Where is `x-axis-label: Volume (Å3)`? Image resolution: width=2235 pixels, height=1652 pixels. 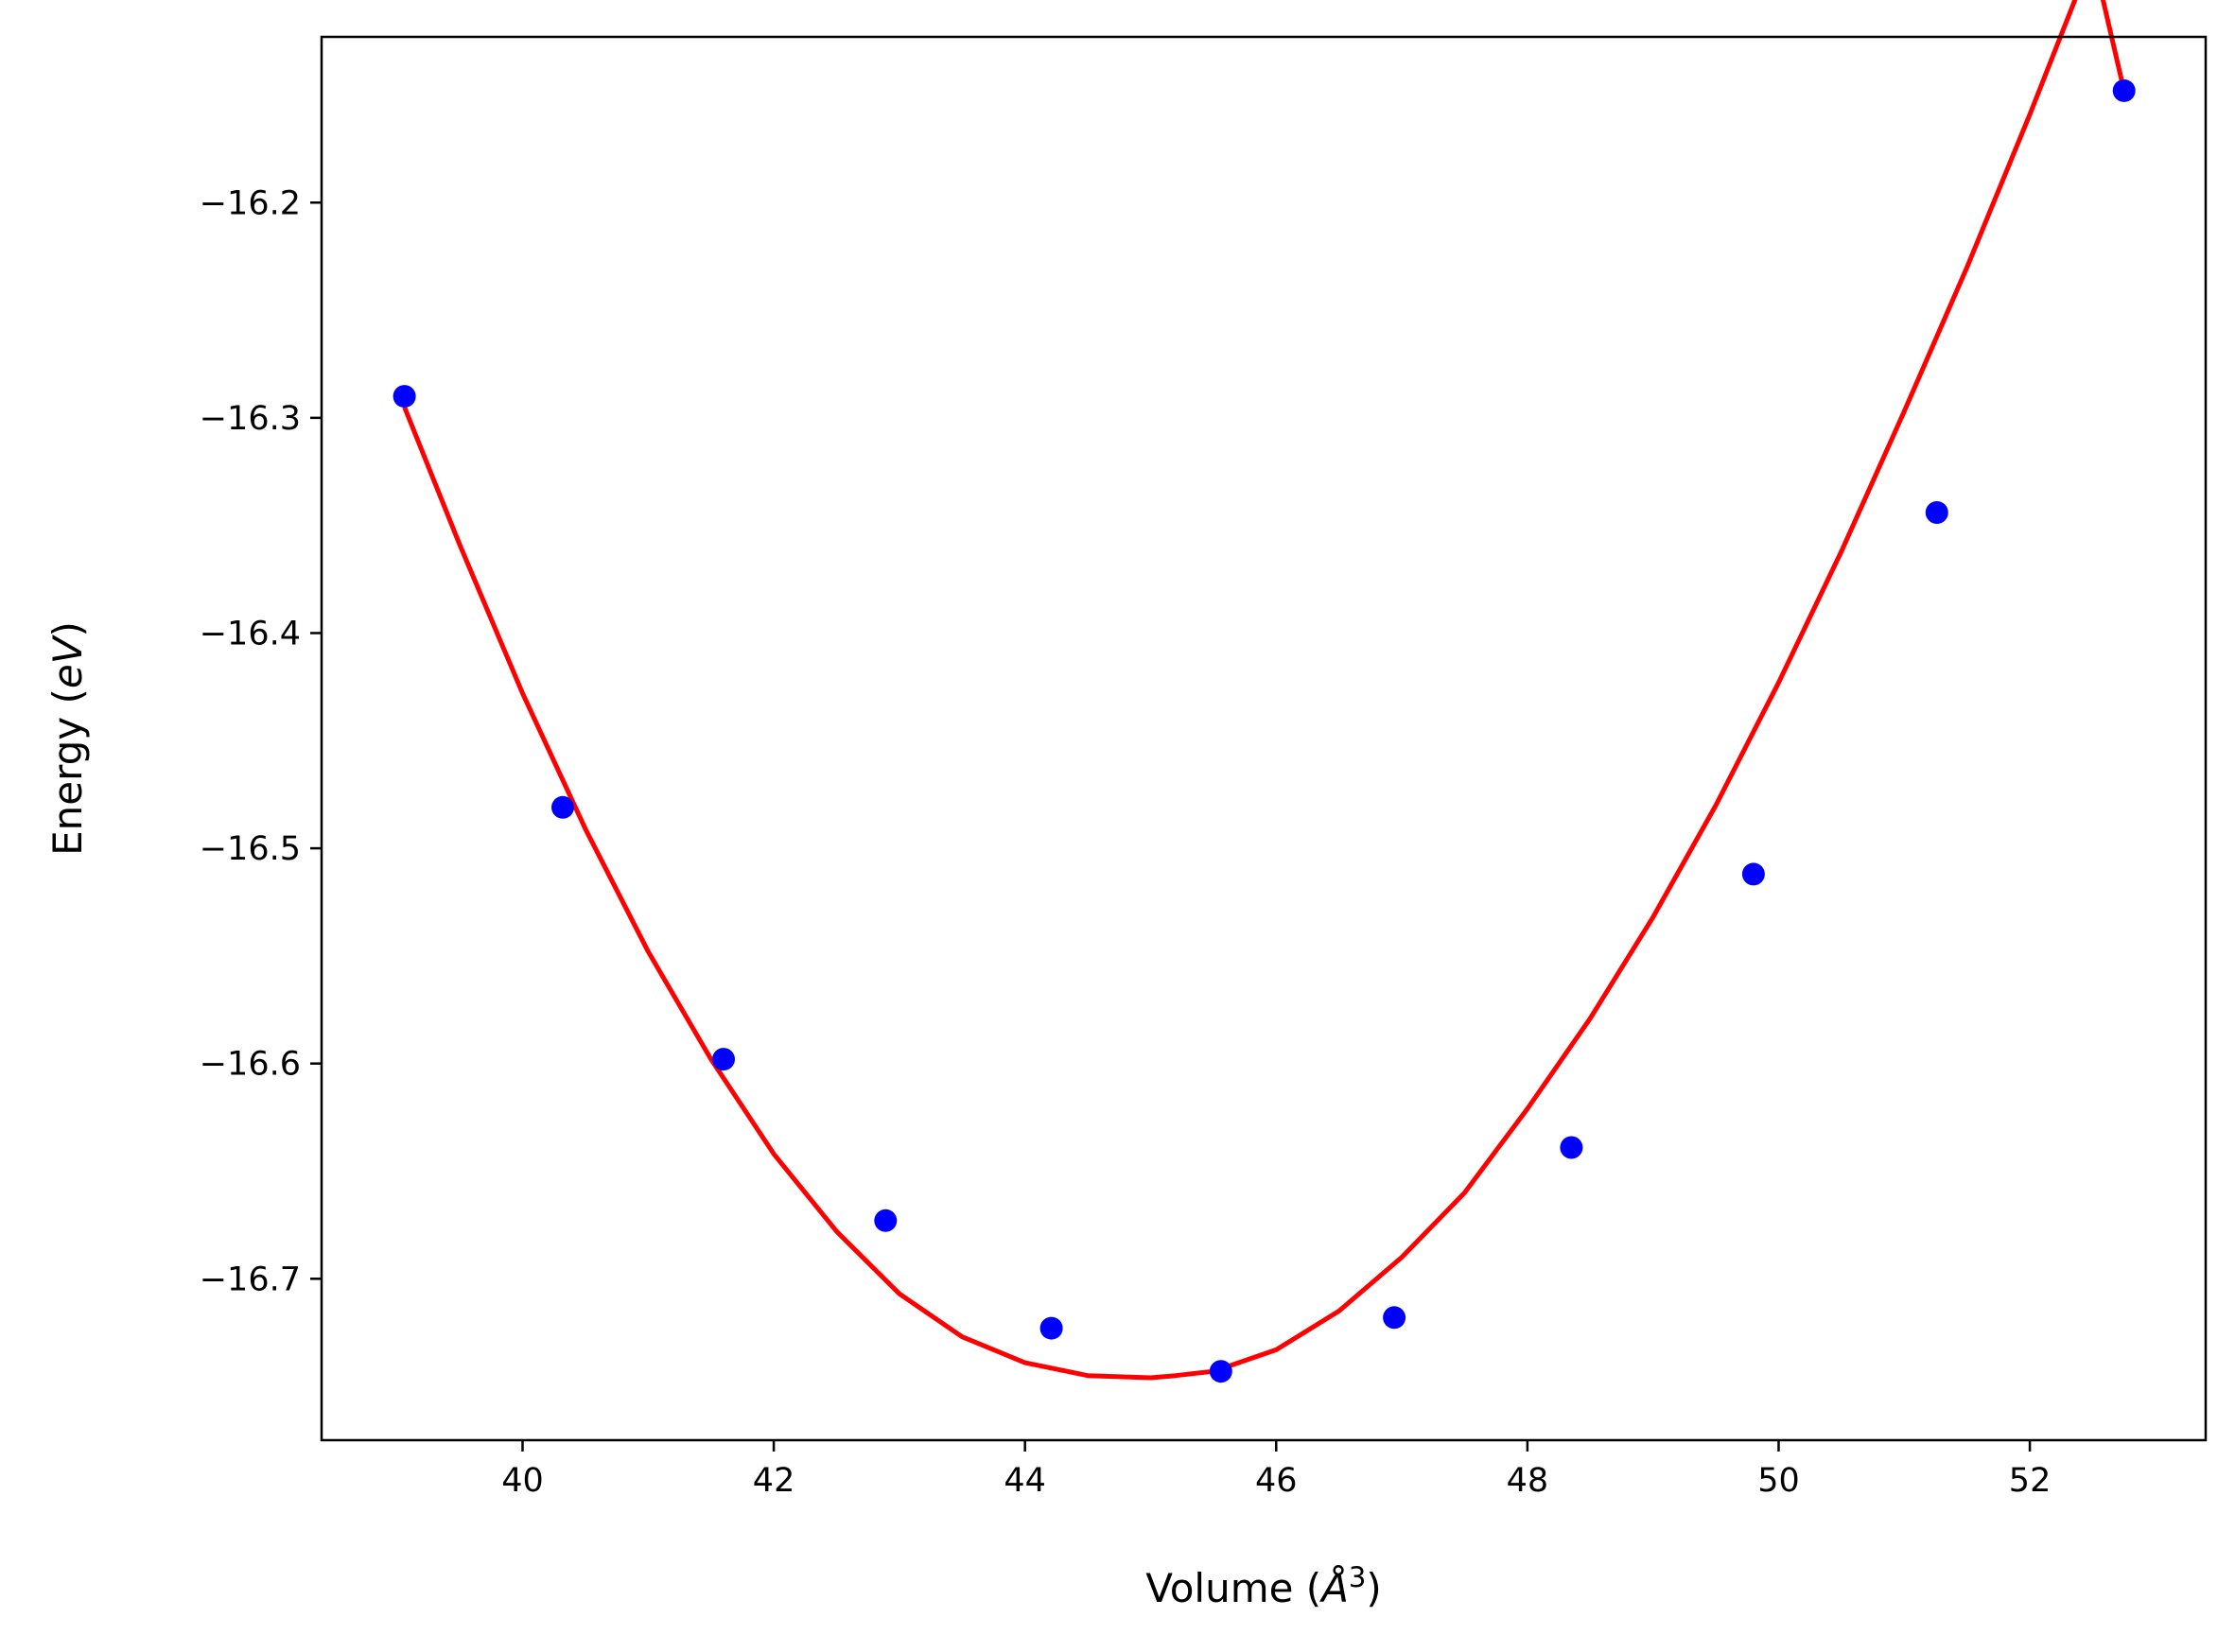
x-axis-label: Volume (Å3) is located at coordinates (1263, 1586).